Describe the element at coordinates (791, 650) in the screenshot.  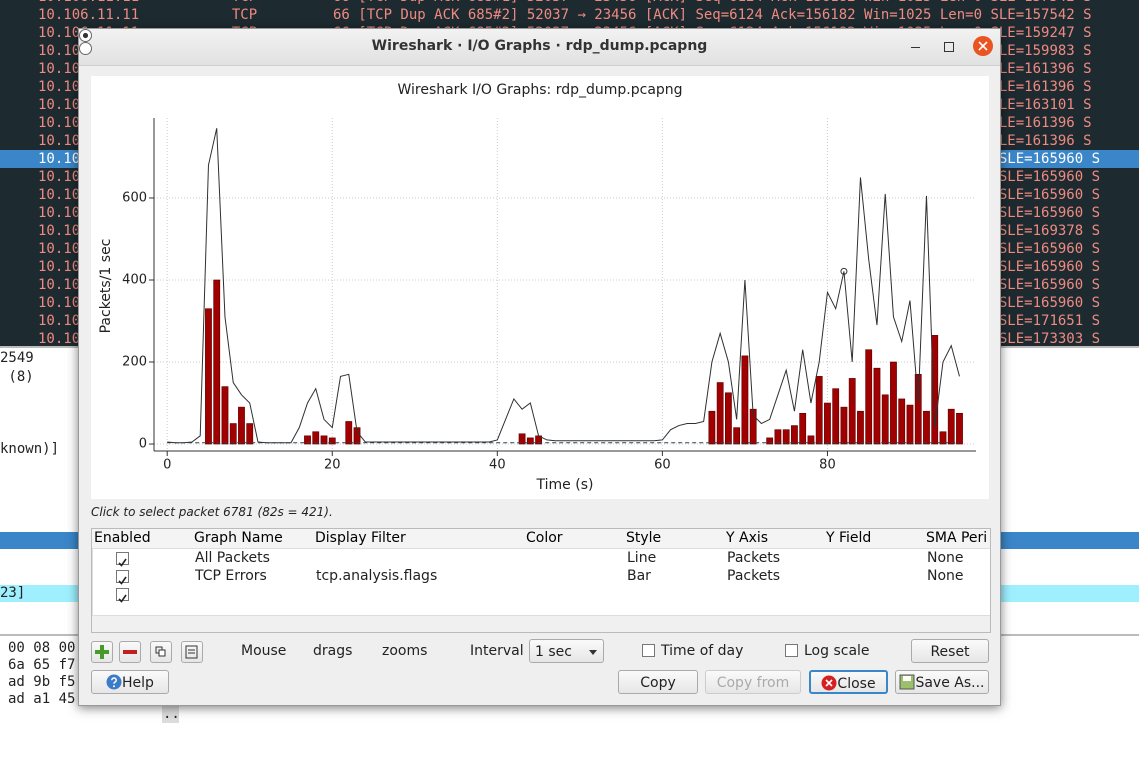
I see `log-scale-checkbox` at that location.